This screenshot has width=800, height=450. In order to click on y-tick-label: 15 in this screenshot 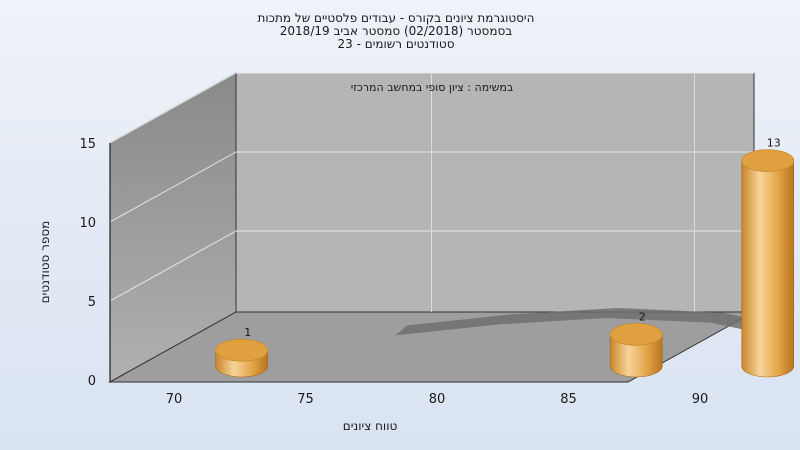, I will do `click(87, 144)`.